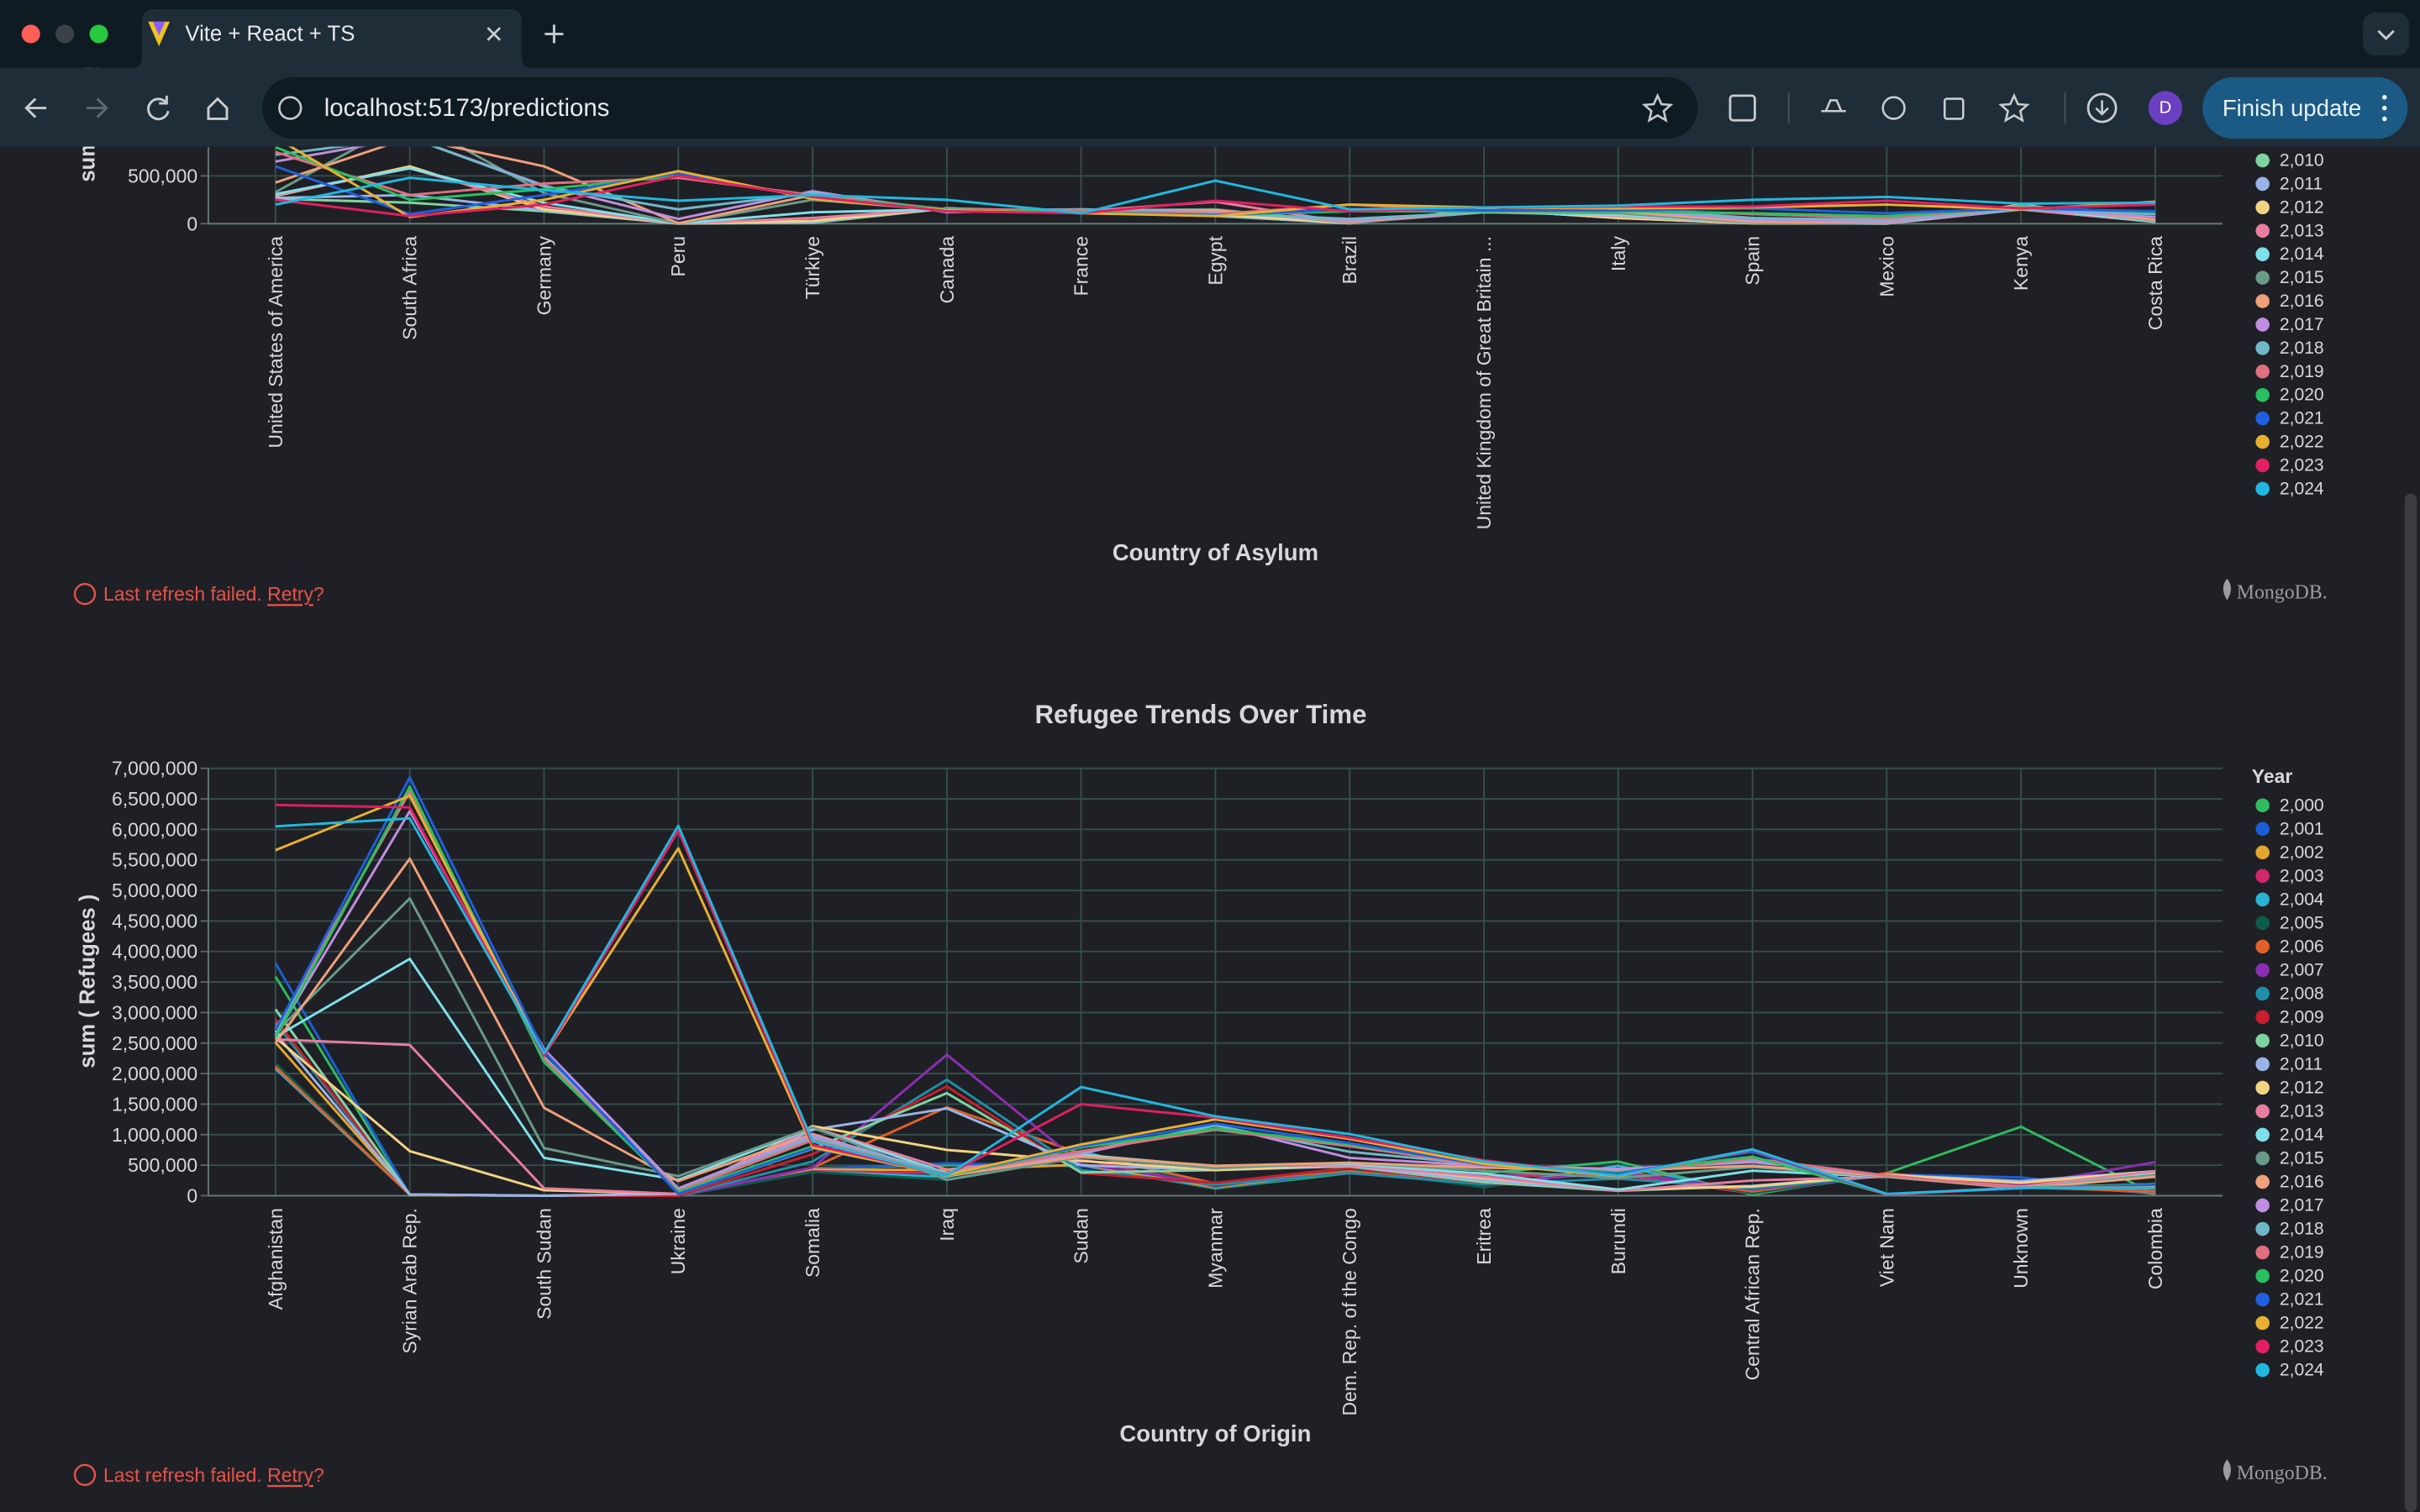  Describe the element at coordinates (980, 107) in the screenshot. I see `address-bar` at that location.